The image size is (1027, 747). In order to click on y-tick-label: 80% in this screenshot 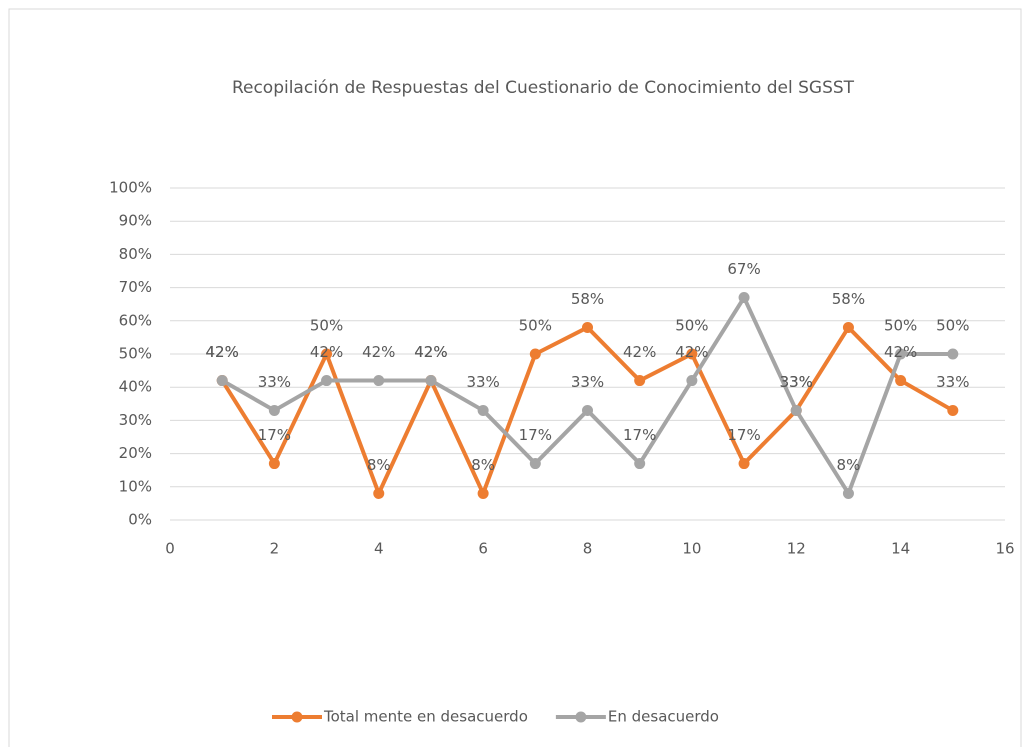, I will do `click(135, 254)`.